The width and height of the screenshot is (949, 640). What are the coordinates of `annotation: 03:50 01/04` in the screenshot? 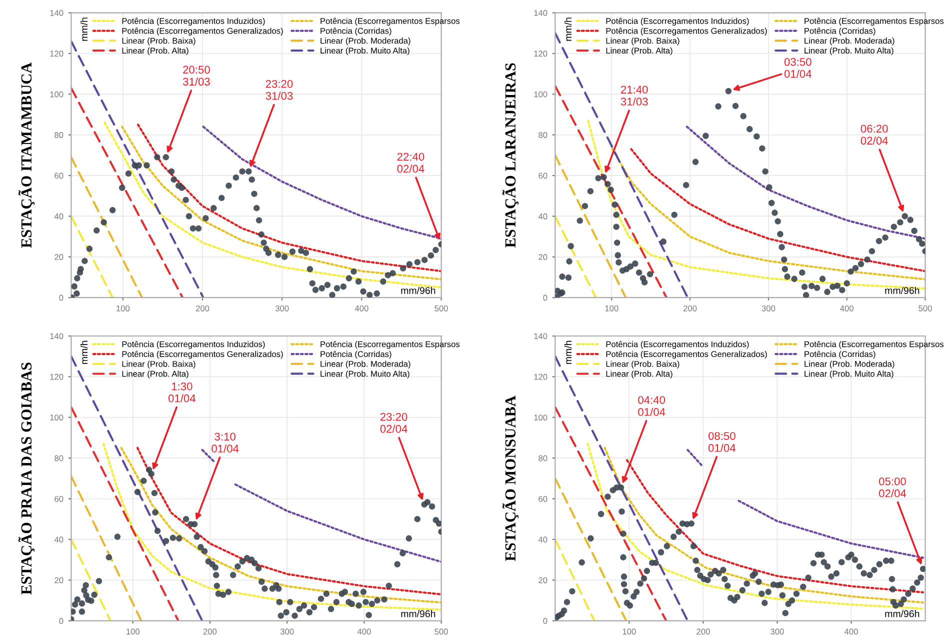 It's located at (798, 68).